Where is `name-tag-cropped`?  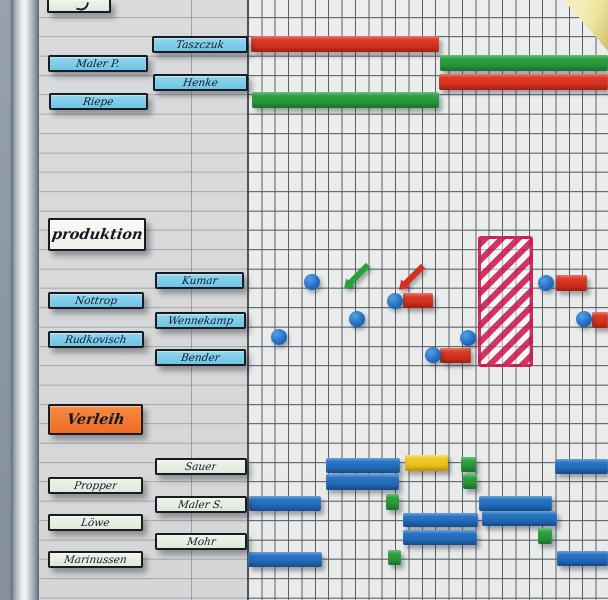 name-tag-cropped is located at coordinates (79, 6).